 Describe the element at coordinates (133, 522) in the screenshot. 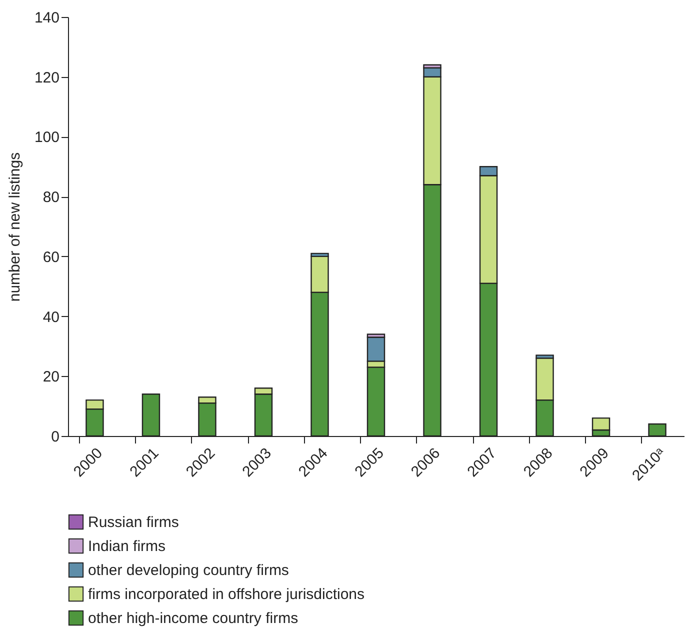

I see `legend-label: Russian firms` at that location.